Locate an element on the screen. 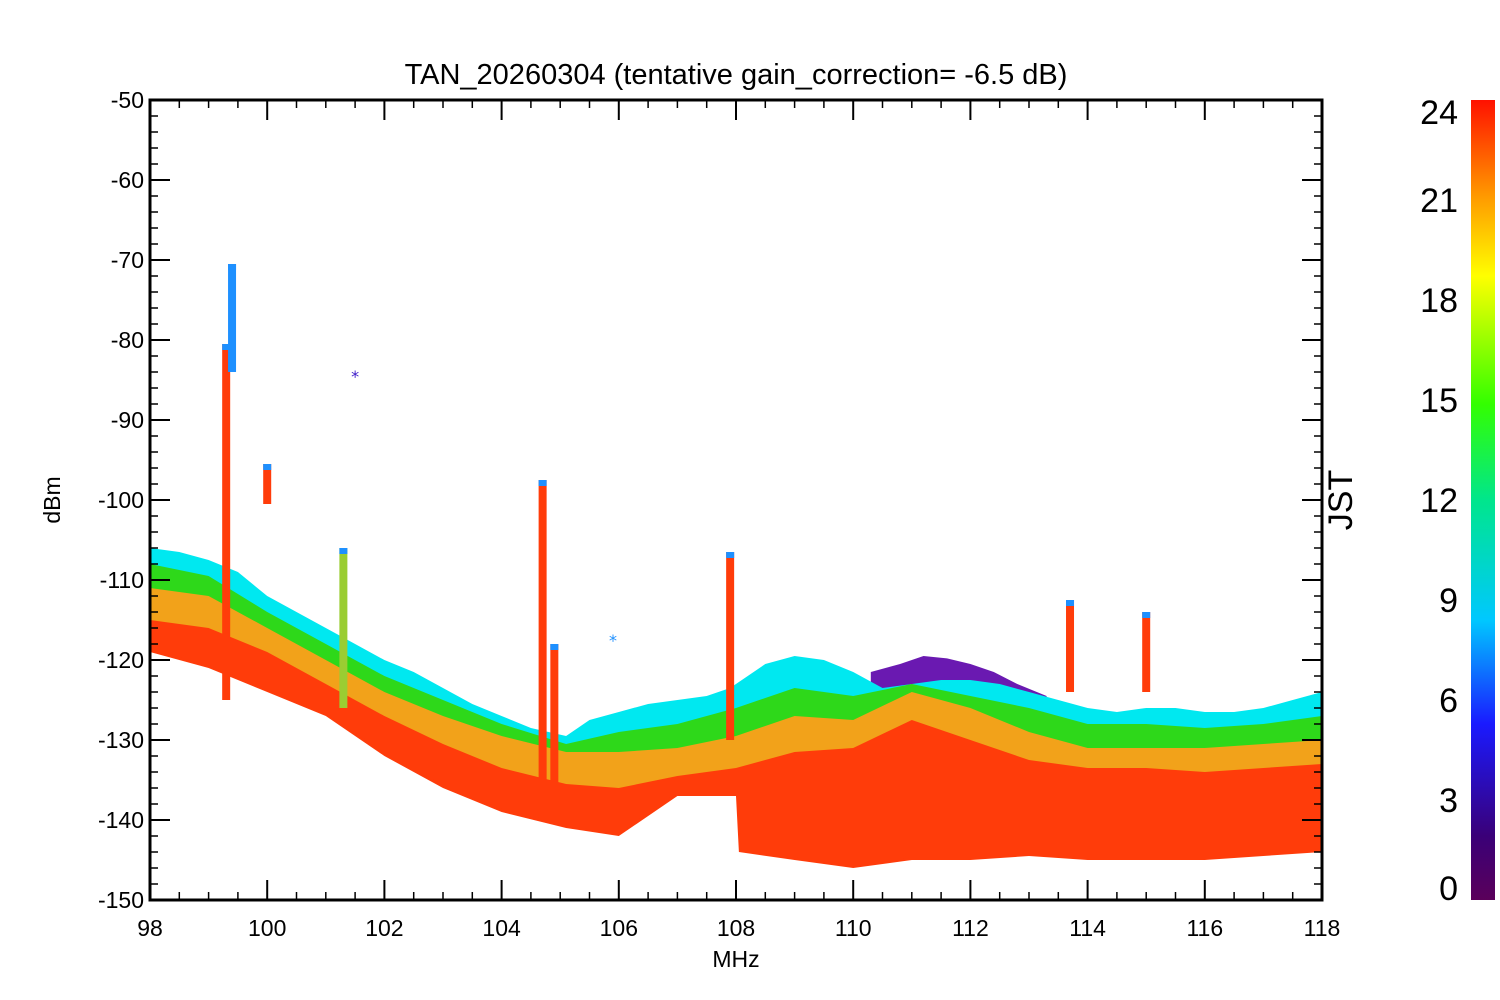 The image size is (1500, 1000). colorbar-ticks: 0 3 6 9 12 15 18 21 24 is located at coordinates (1439, 501).